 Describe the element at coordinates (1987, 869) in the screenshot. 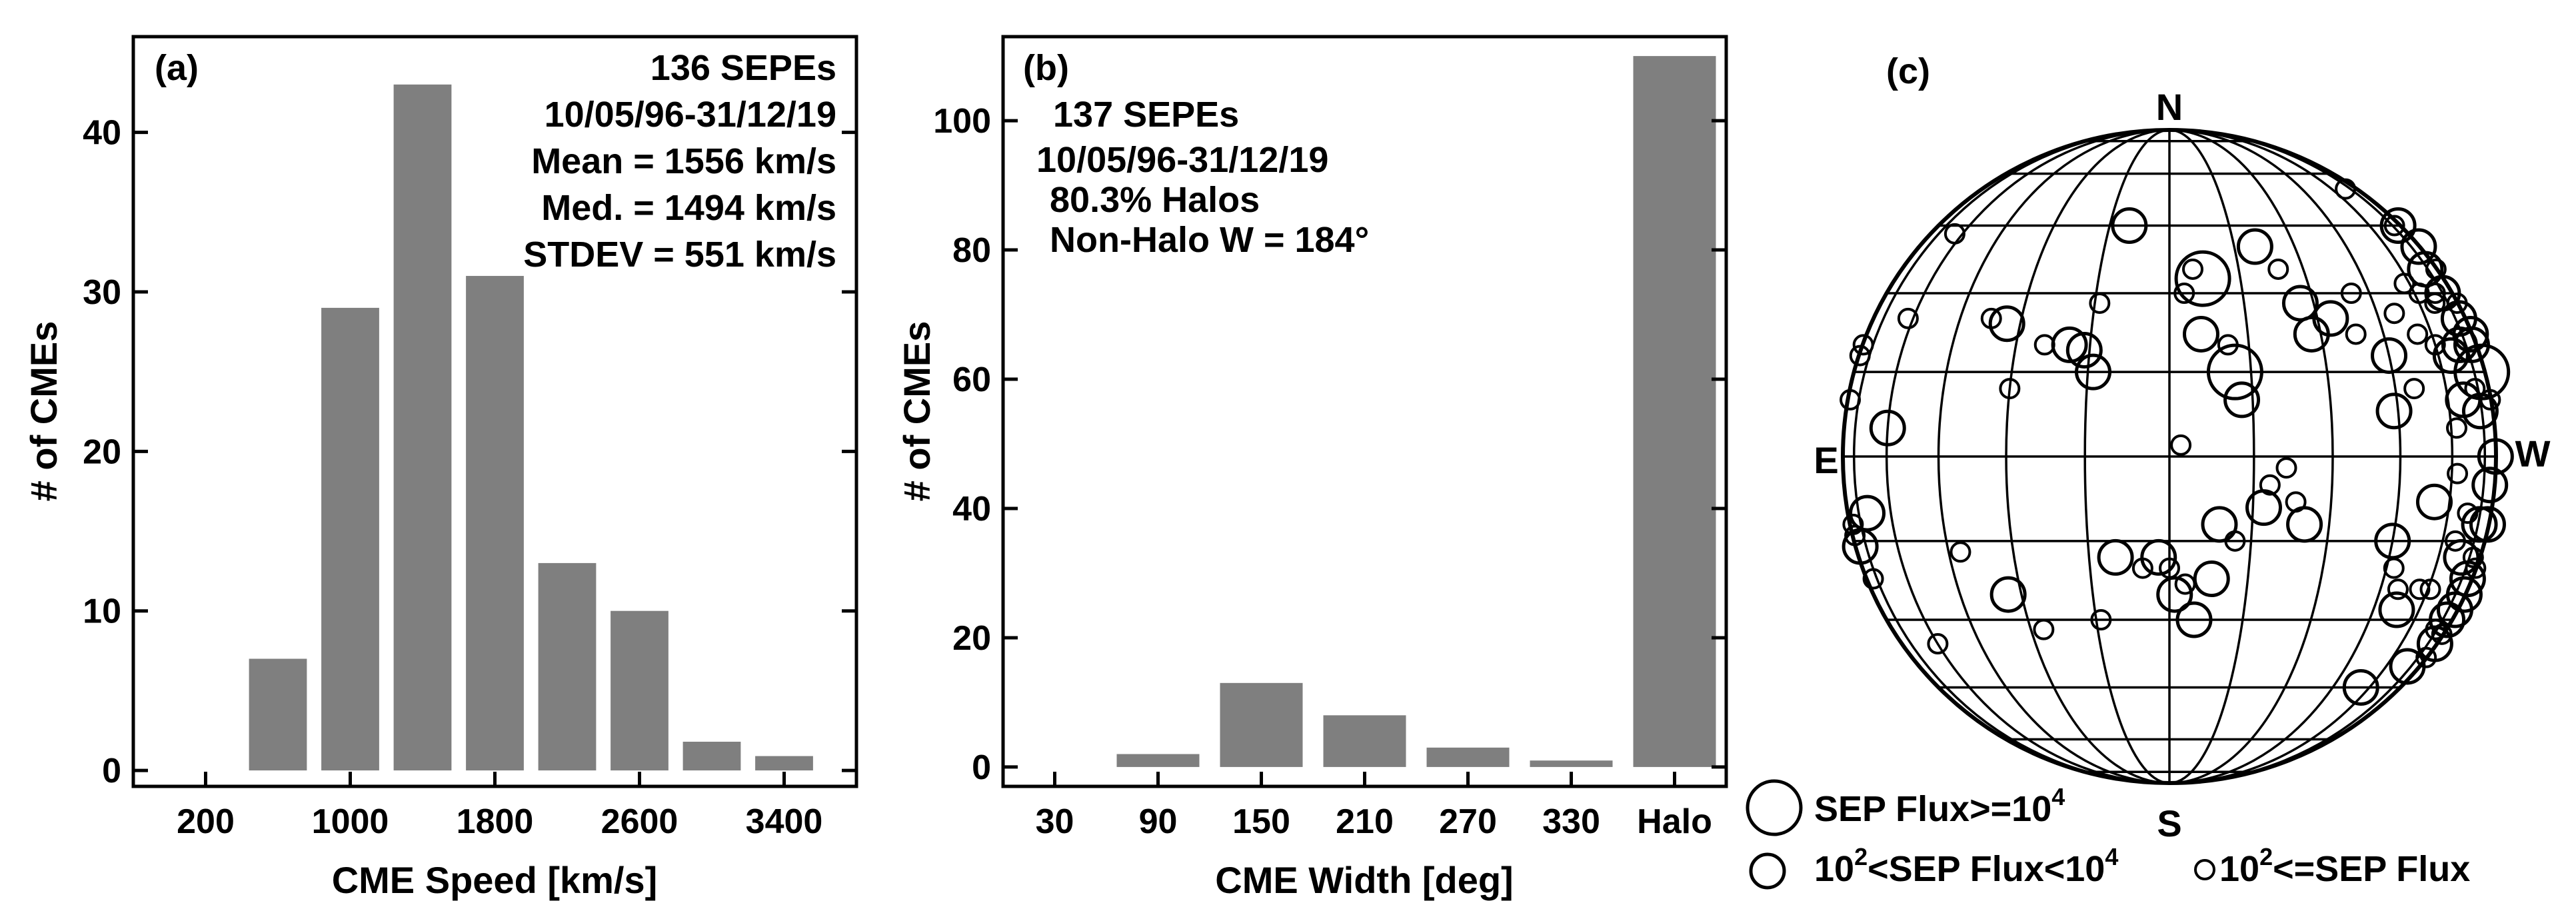

I see `legend-medium-mid: <SEP Flux<10` at that location.